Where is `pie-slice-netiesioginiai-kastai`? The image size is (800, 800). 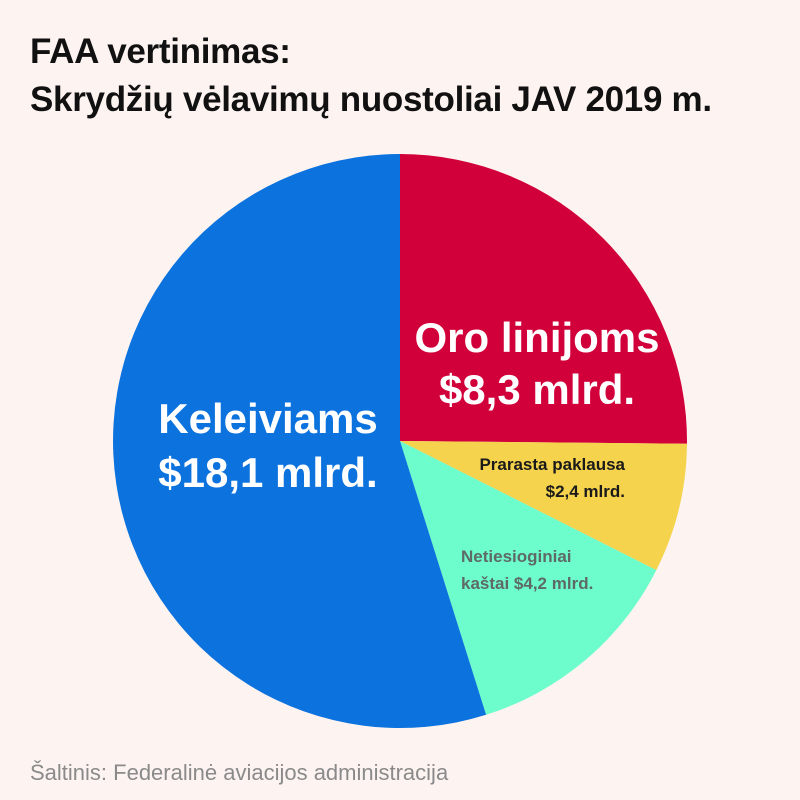
pie-slice-netiesioginiai-kastai is located at coordinates (528, 578).